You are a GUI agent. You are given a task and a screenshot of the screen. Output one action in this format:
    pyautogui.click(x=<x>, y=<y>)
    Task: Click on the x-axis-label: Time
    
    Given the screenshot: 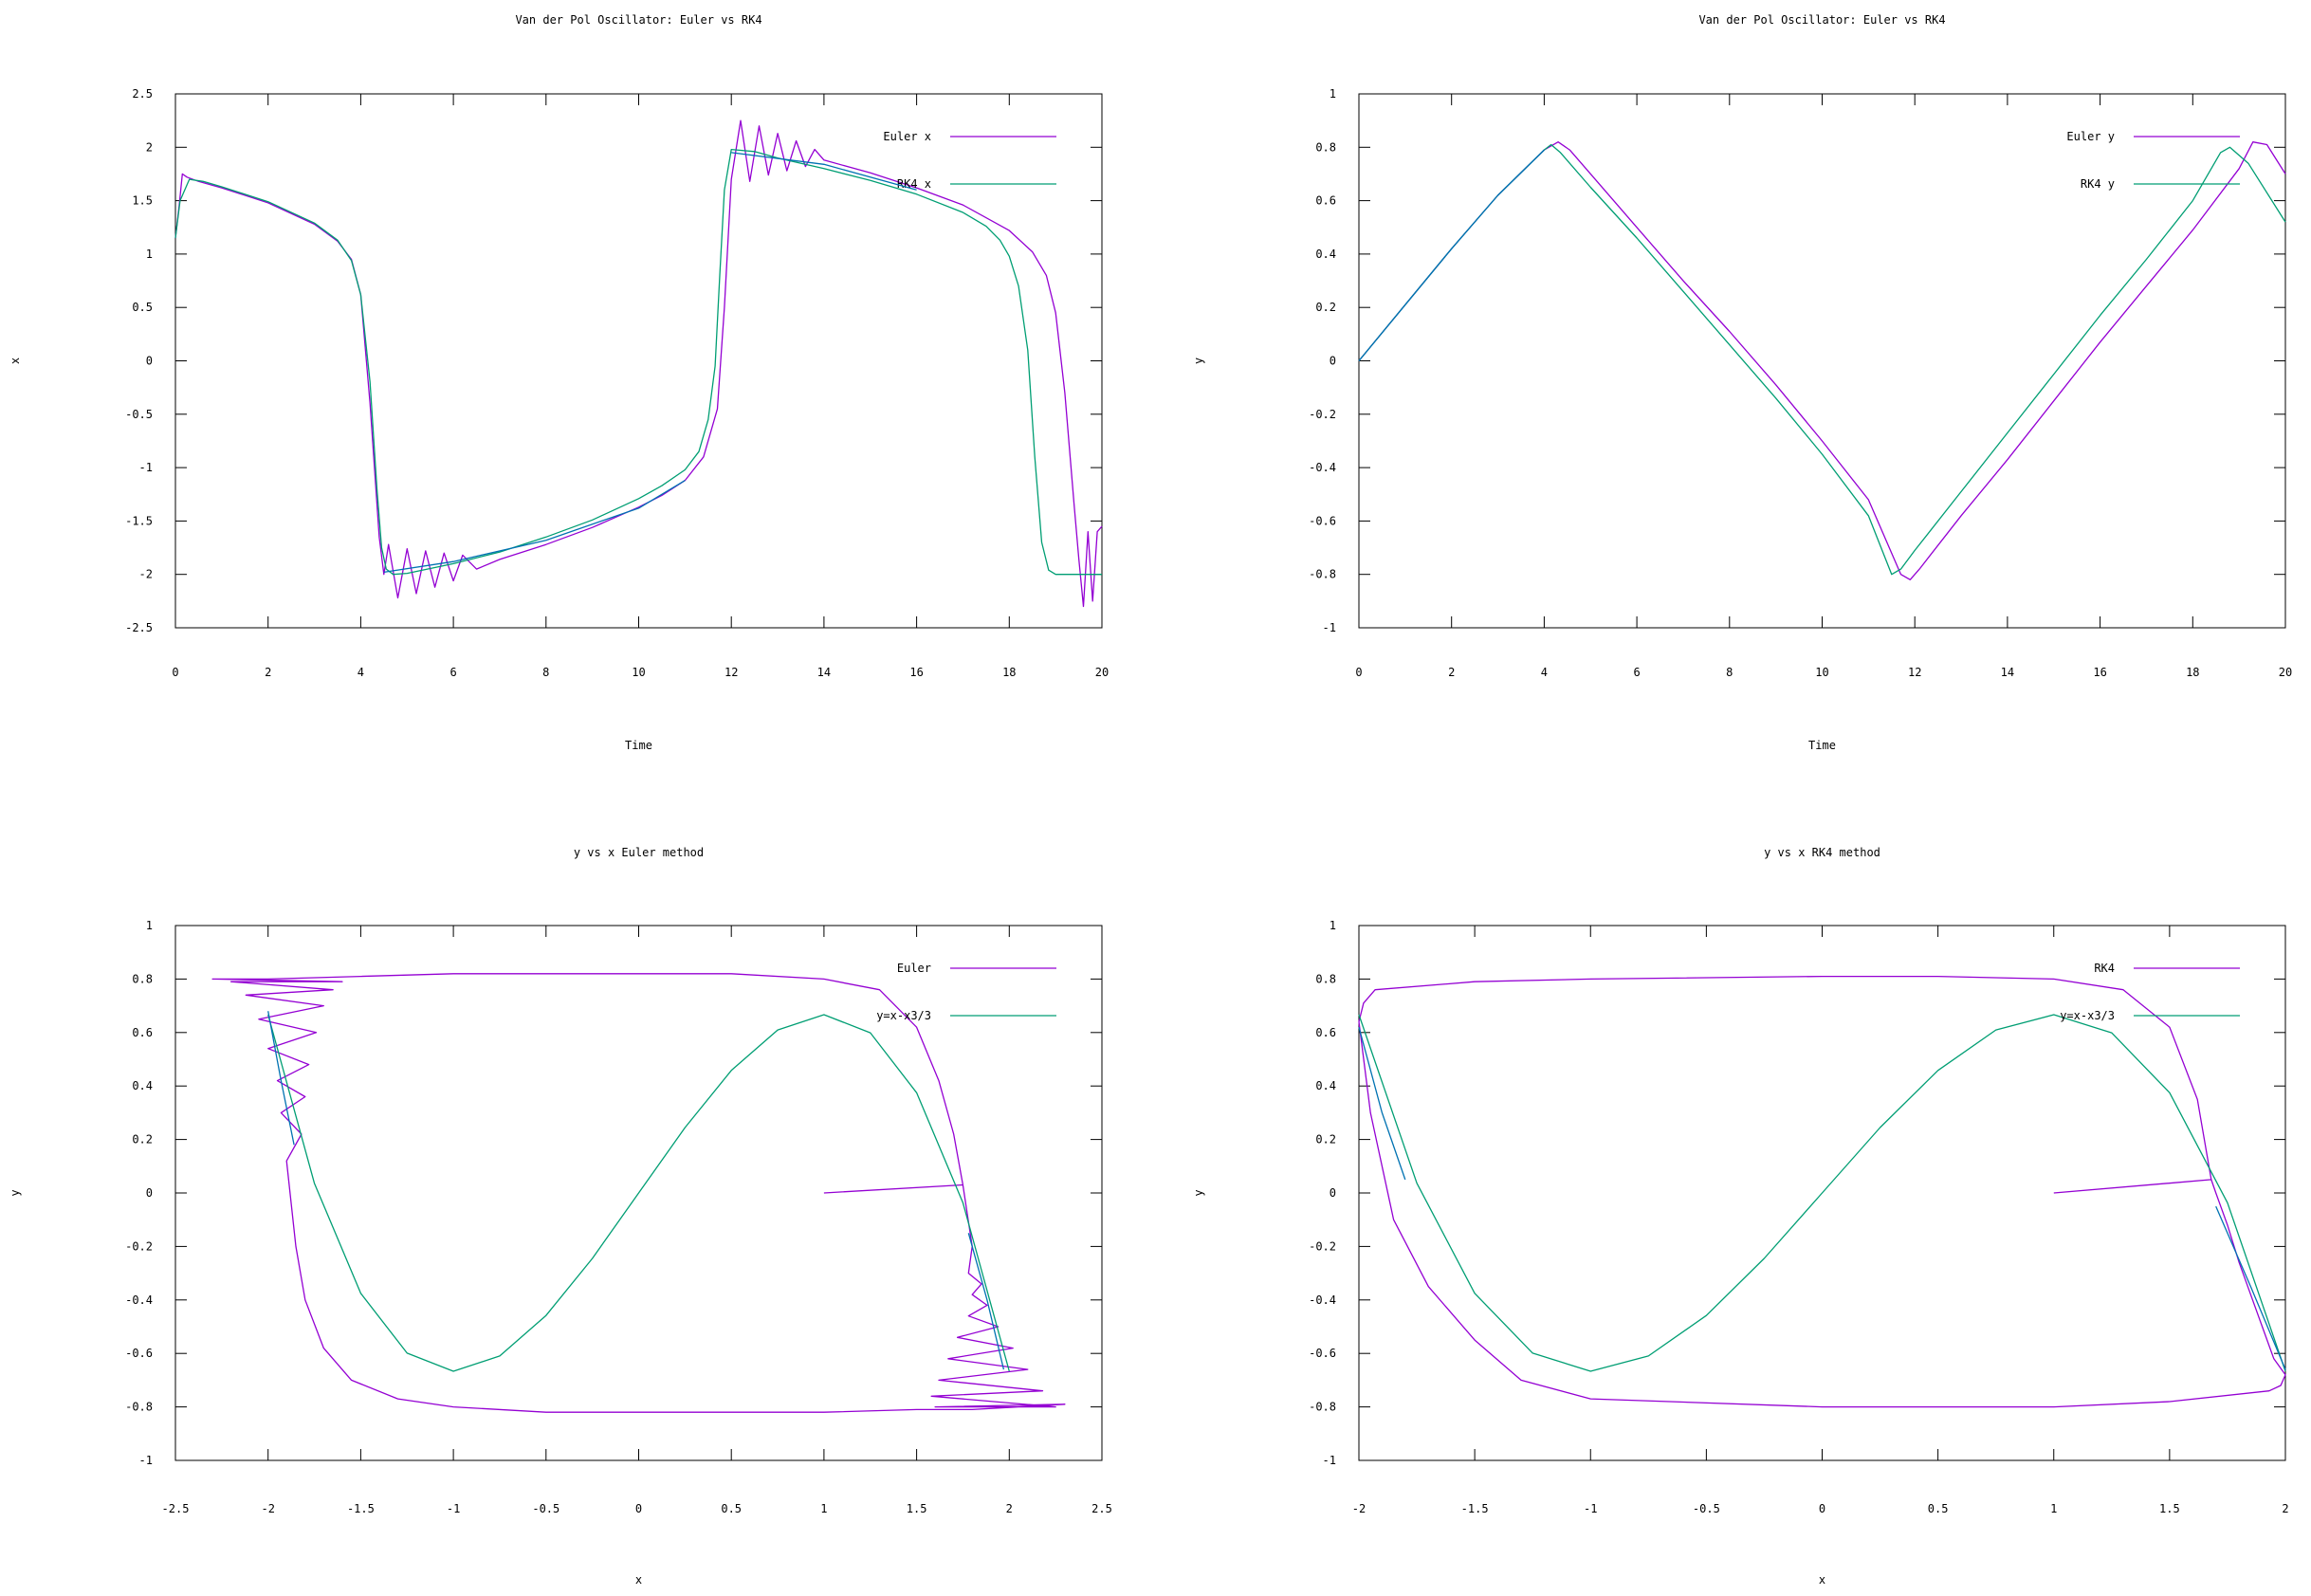 What is the action you would take?
    pyautogui.click(x=1822, y=745)
    